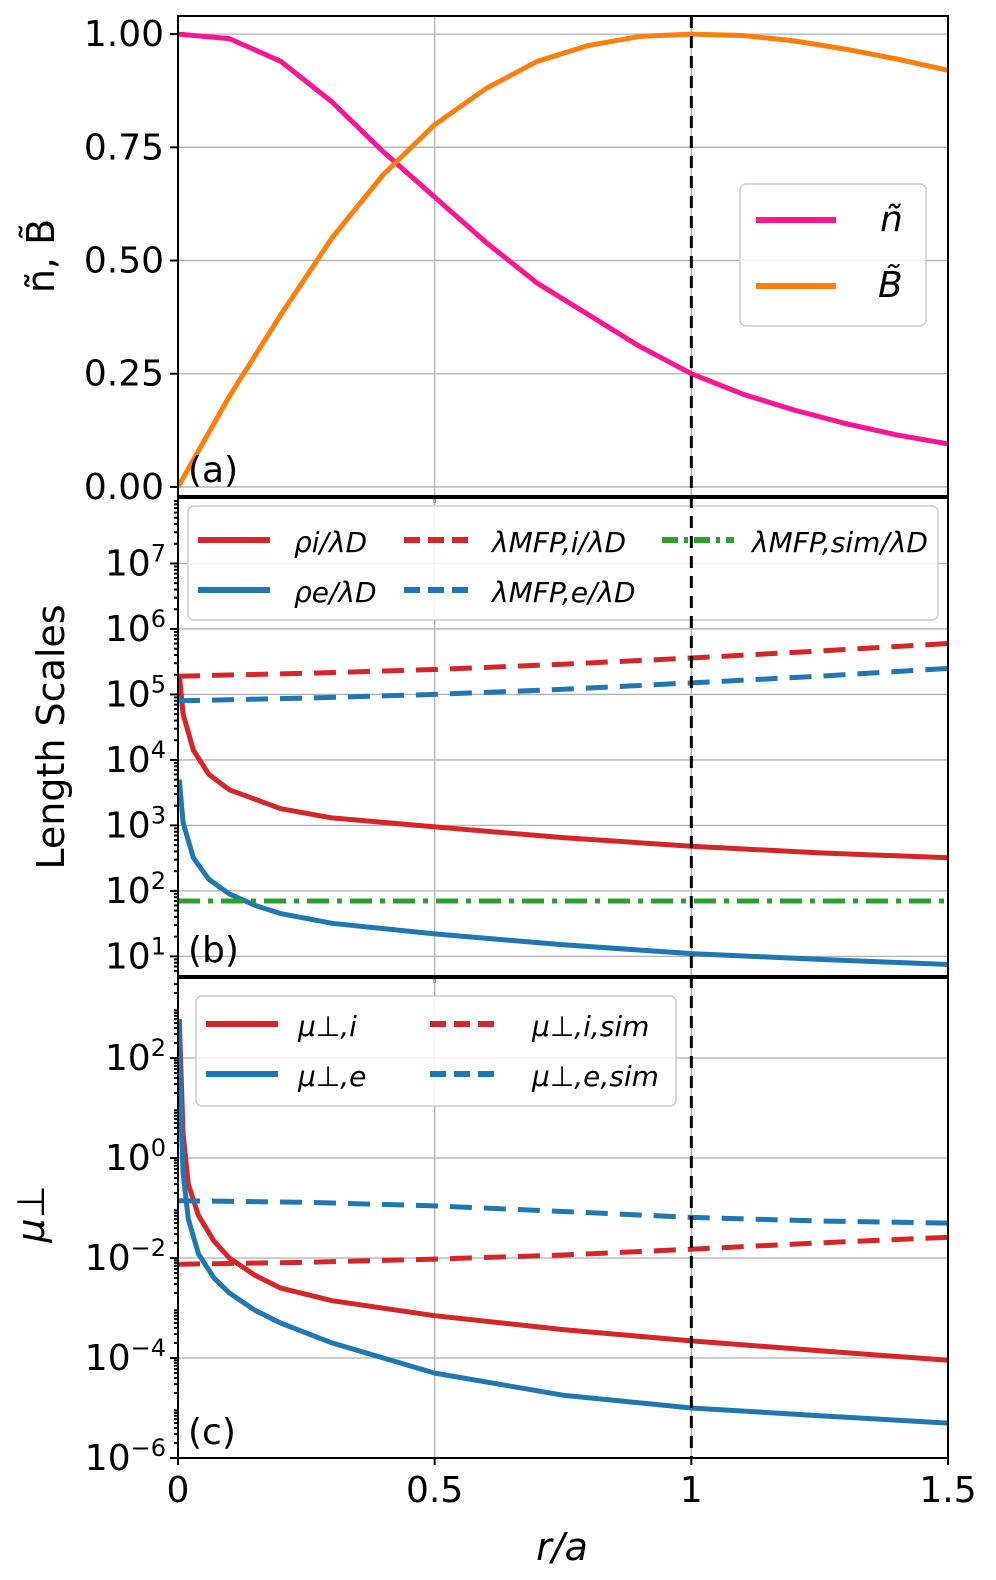 Image resolution: width=996 pixels, height=1580 pixels. Describe the element at coordinates (327, 1026) in the screenshot. I see `legend-label-mu-i: μ⊥,i` at that location.